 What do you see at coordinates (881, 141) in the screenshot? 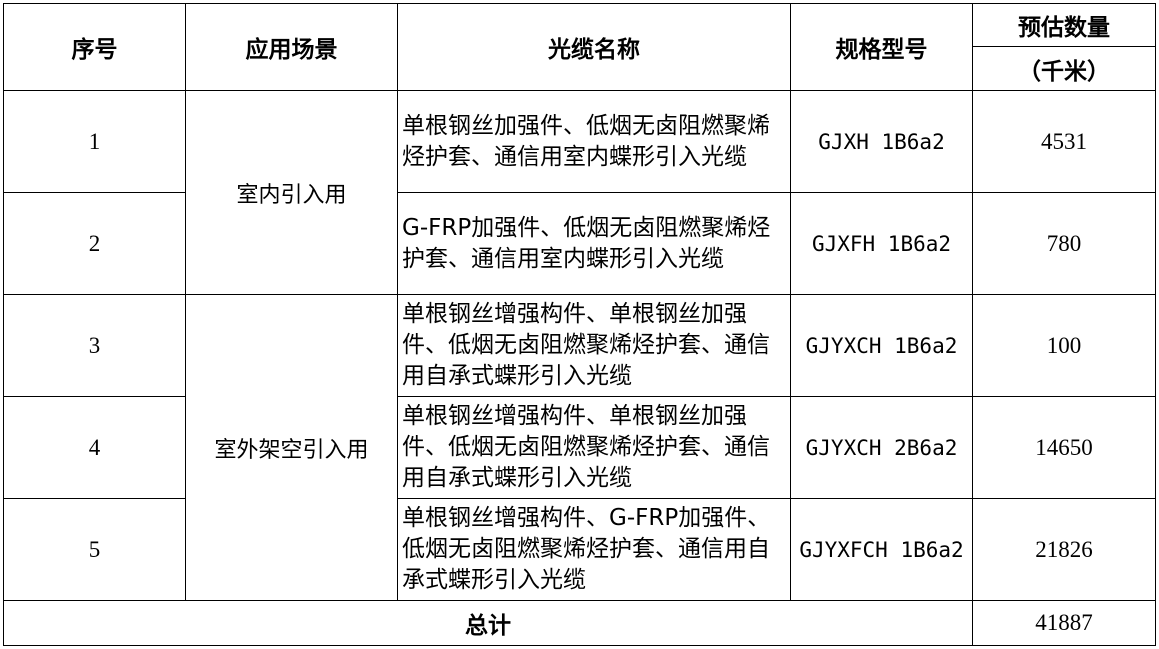
I see `row-model: GJXH 1B6a2` at bounding box center [881, 141].